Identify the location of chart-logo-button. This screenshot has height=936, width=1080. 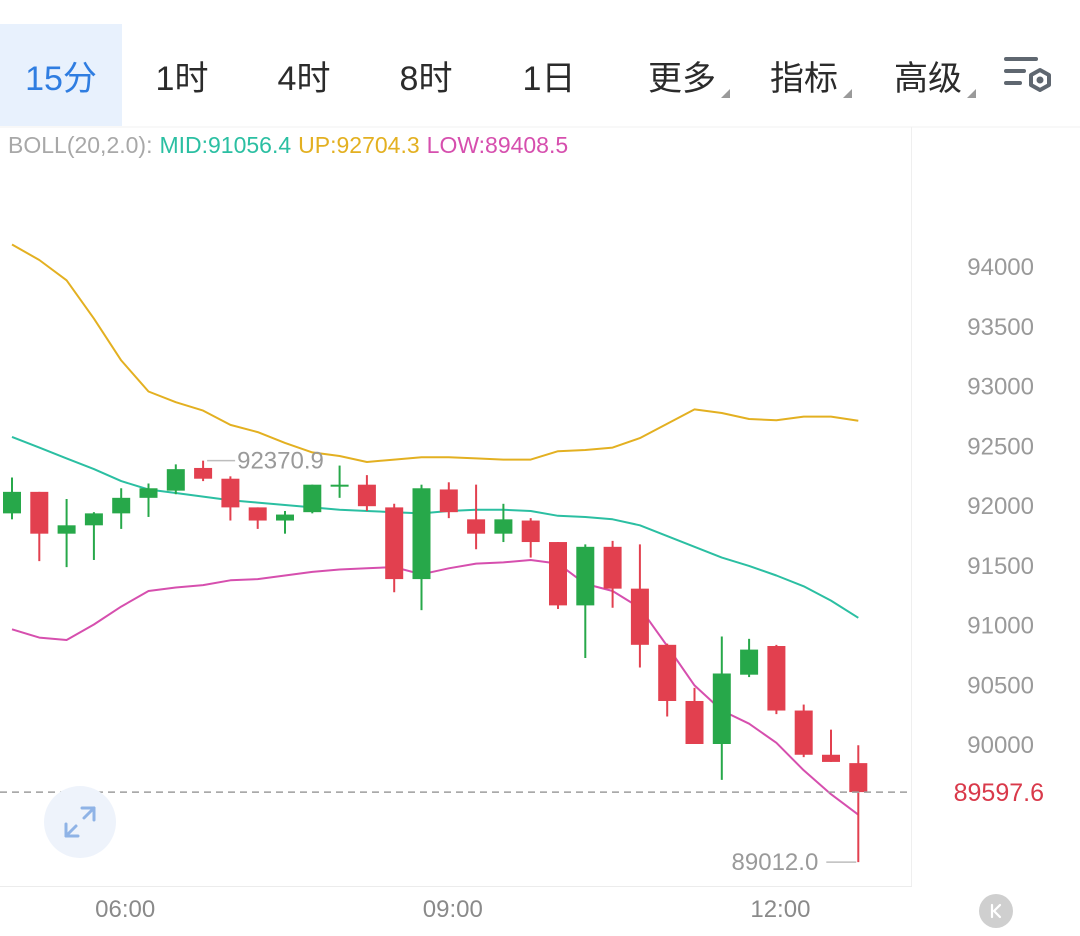
(996, 911).